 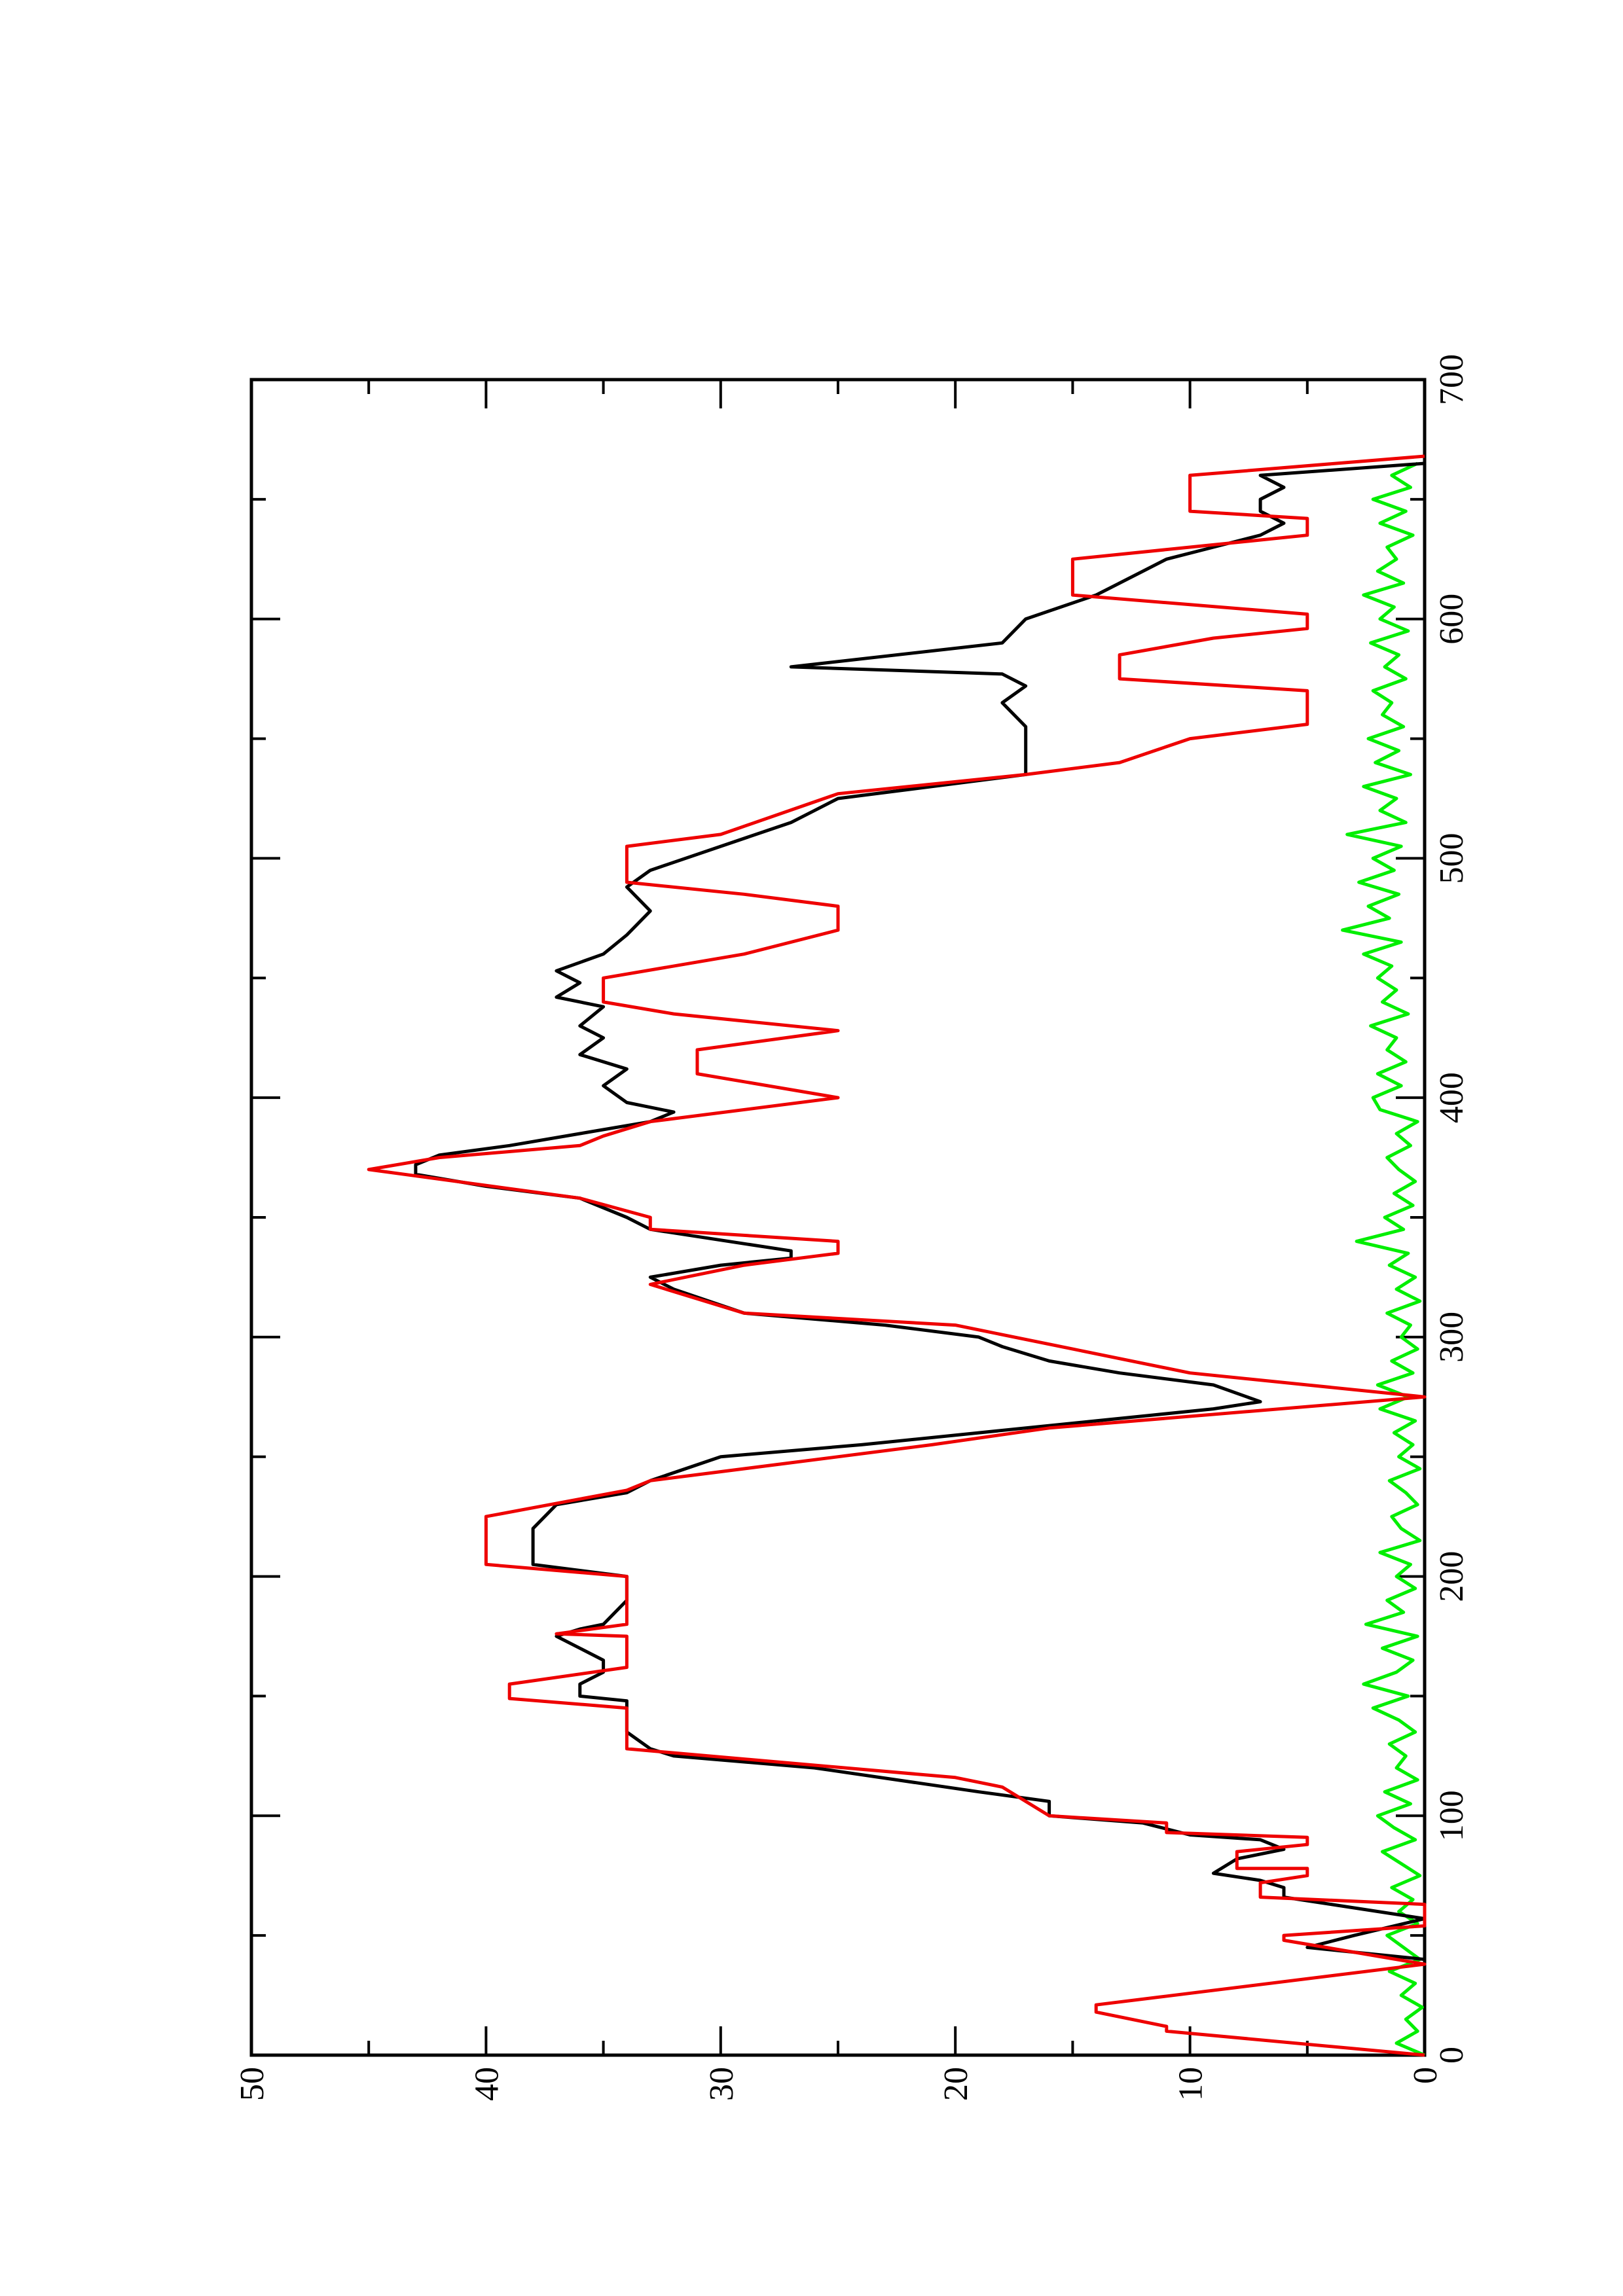 I want to click on x-tick-label: 200, so click(x=1451, y=1576).